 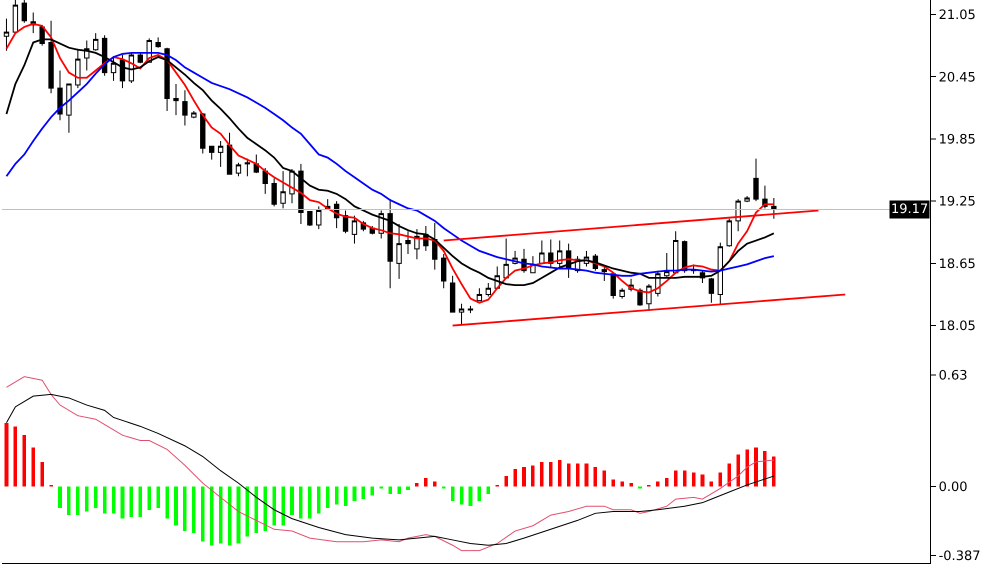 I want to click on y-tick-label: 18.65, so click(x=957, y=264).